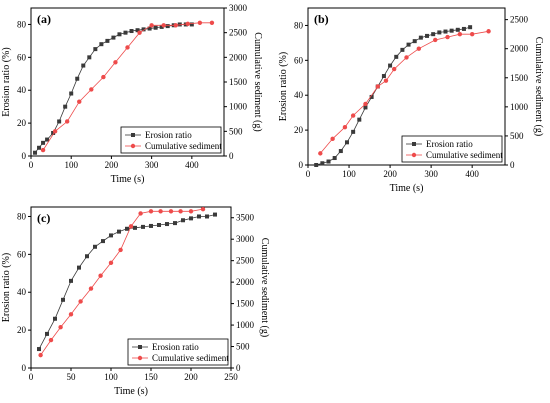  Describe the element at coordinates (264, 287) in the screenshot. I see `panel-3-y-right-axis-title: Cumulative sediment (g)` at that location.